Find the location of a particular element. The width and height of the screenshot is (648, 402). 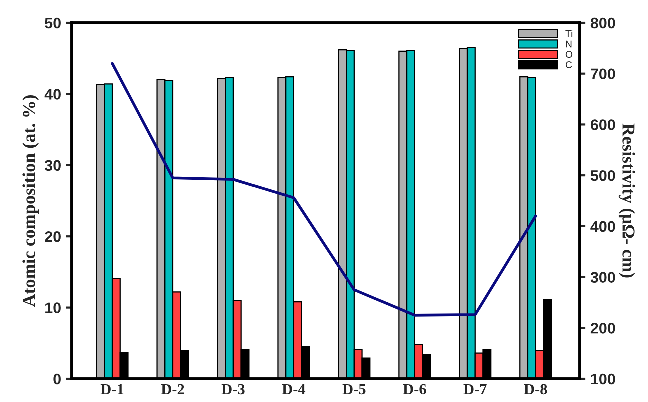

y2-tick-label: 100 is located at coordinates (603, 379).